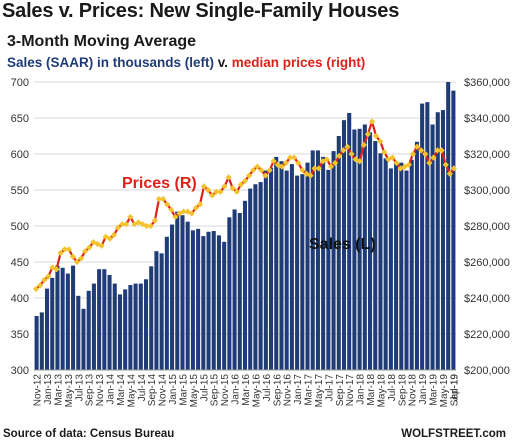 The image size is (514, 446). What do you see at coordinates (223, 62) in the screenshot?
I see `versus-text: v.` at bounding box center [223, 62].